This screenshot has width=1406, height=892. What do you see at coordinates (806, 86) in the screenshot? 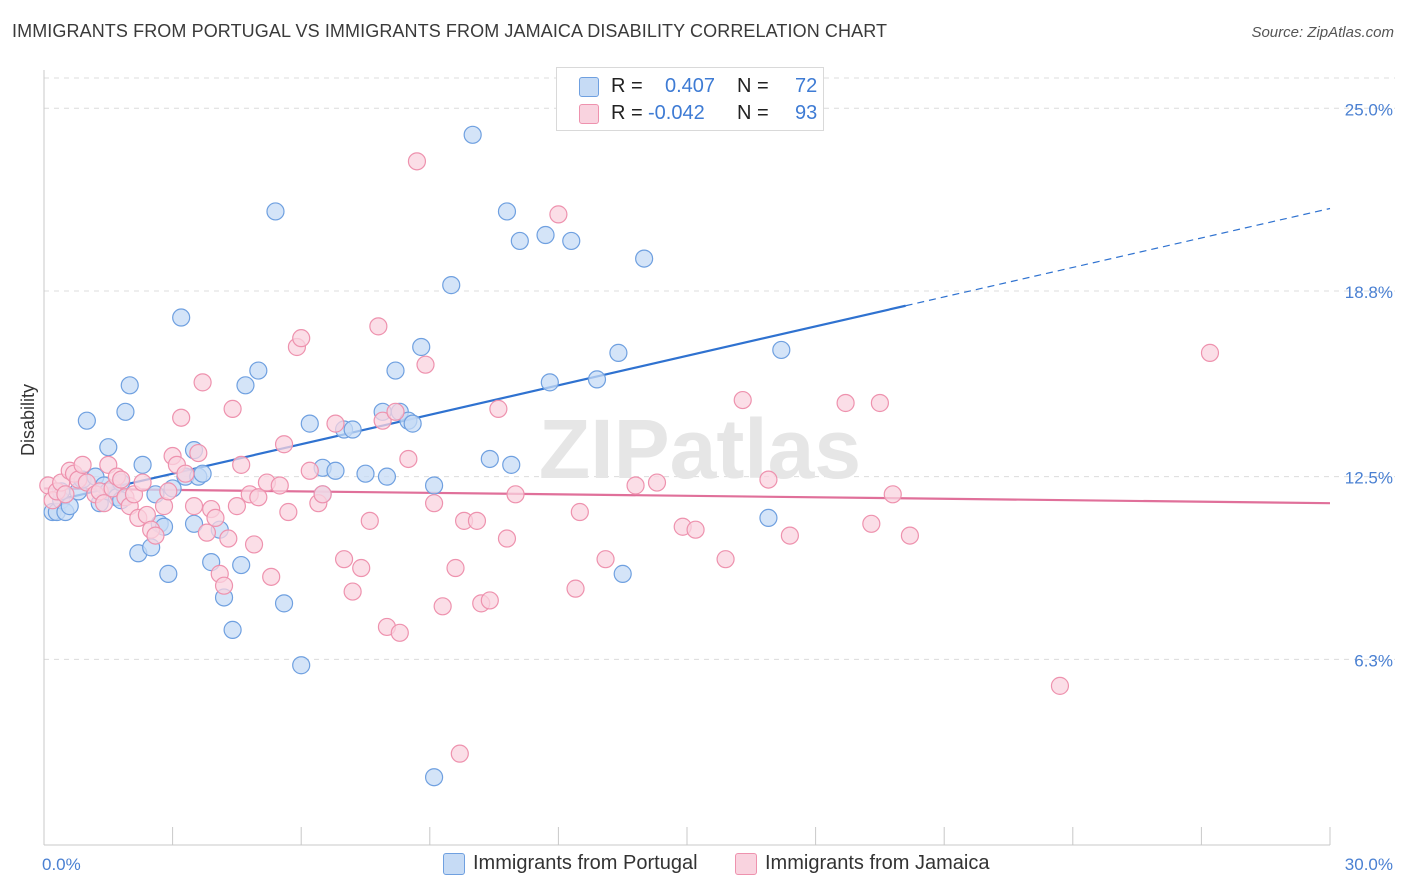
I see `n-value: 72` at bounding box center [806, 86].